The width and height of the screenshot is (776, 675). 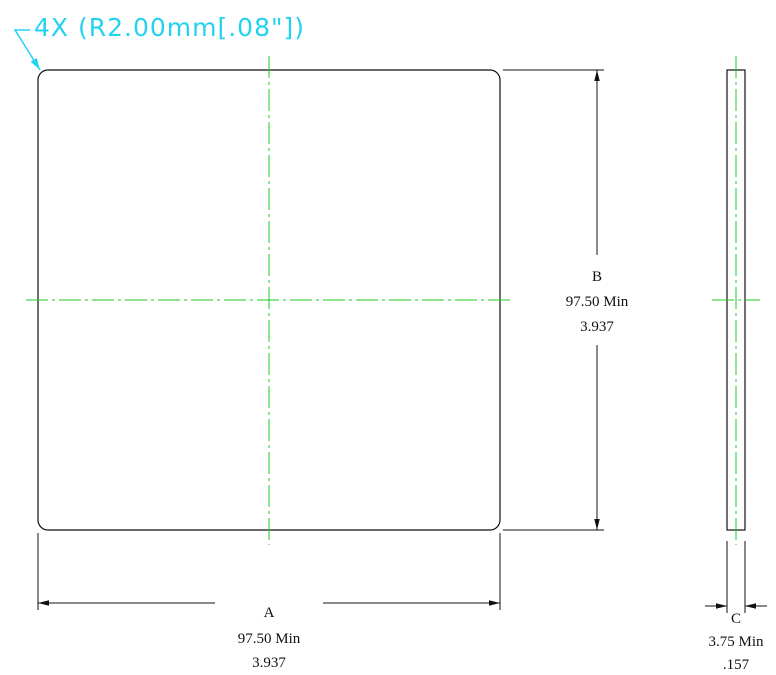 What do you see at coordinates (27, 50) in the screenshot?
I see `callout-leader` at bounding box center [27, 50].